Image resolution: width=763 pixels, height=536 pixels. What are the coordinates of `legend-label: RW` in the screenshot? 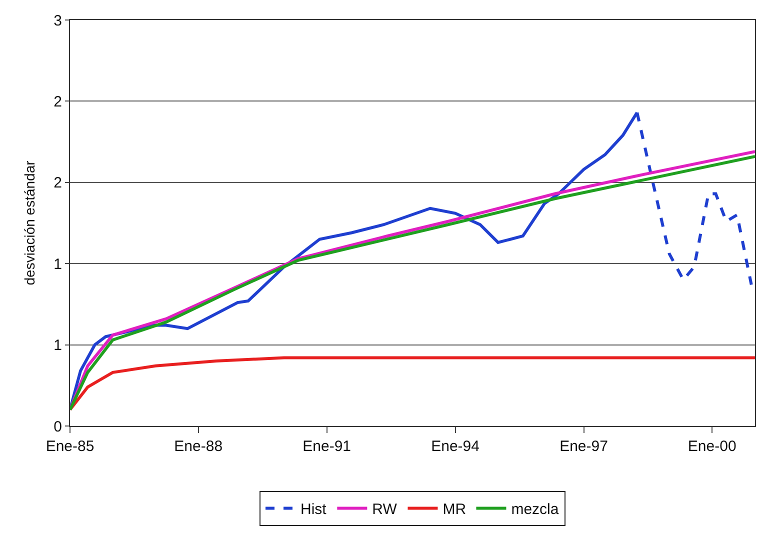 It's located at (385, 509).